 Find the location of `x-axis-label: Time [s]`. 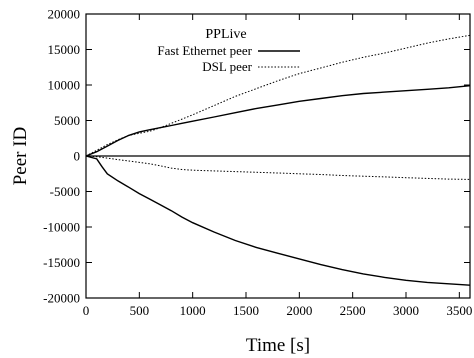

x-axis-label: Time [s] is located at coordinates (278, 345).